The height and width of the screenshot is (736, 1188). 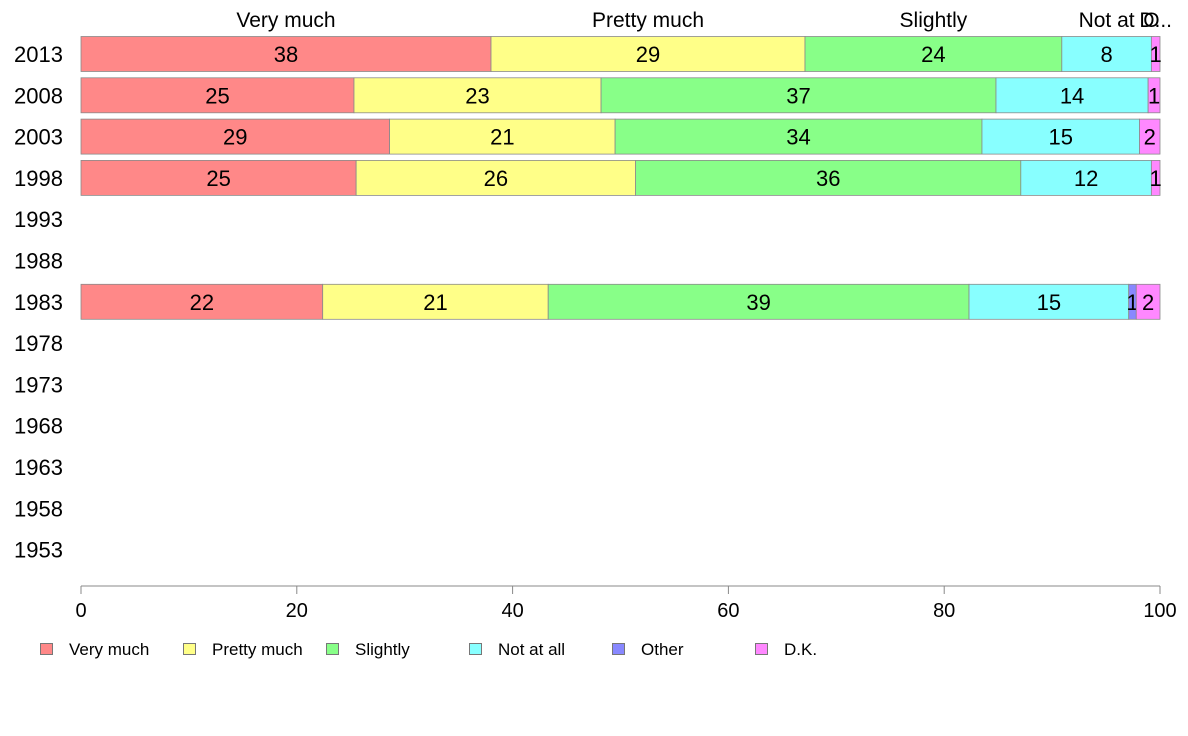 I want to click on top-series-label: Pretty much, so click(x=648, y=20).